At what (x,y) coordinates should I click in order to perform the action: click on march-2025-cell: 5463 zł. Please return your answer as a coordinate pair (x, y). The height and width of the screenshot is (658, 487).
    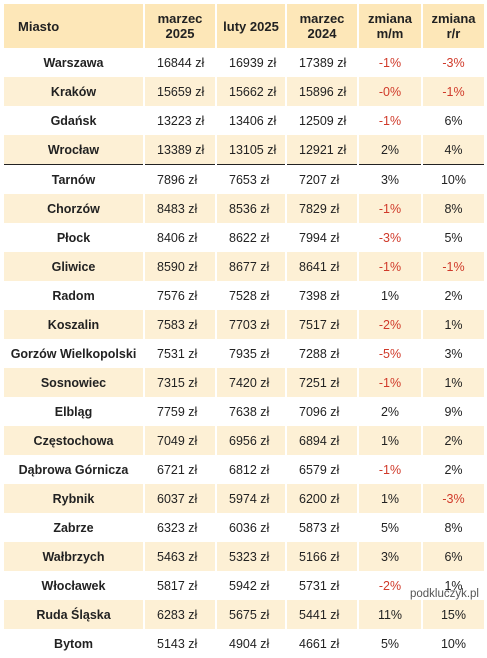
    Looking at the image, I should click on (180, 556).